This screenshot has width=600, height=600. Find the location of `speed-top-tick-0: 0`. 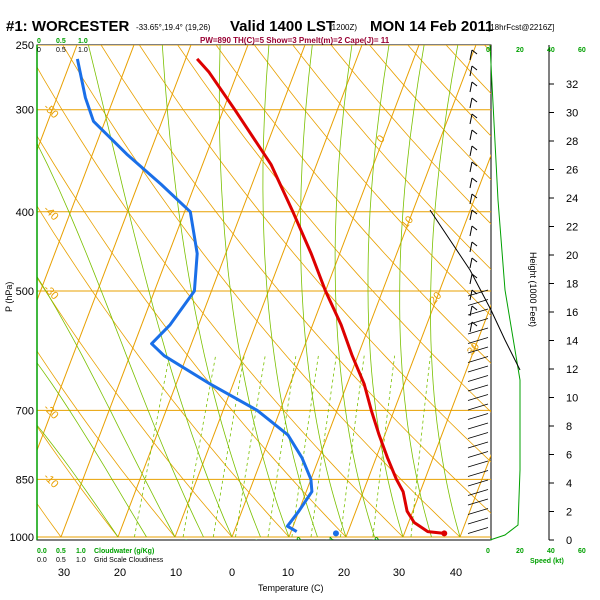

speed-top-tick-0: 0 is located at coordinates (488, 50).